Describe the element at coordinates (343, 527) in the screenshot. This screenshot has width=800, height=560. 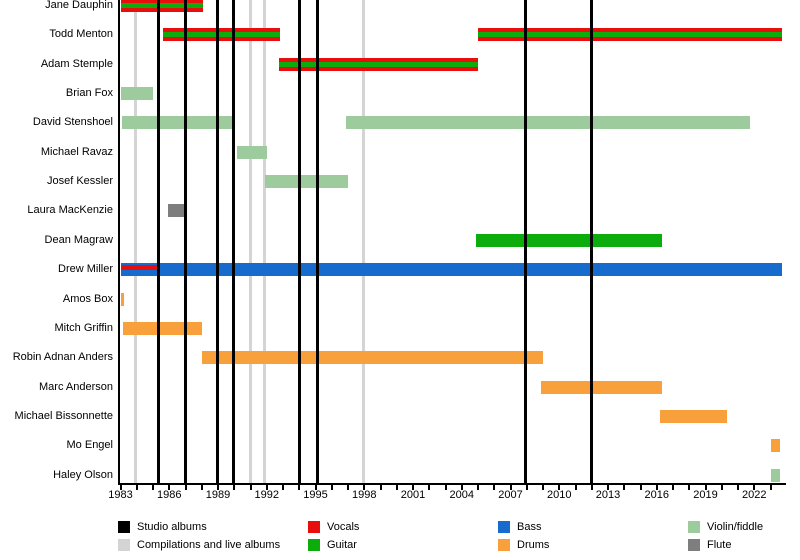
I see `legend-label: Vocals` at that location.